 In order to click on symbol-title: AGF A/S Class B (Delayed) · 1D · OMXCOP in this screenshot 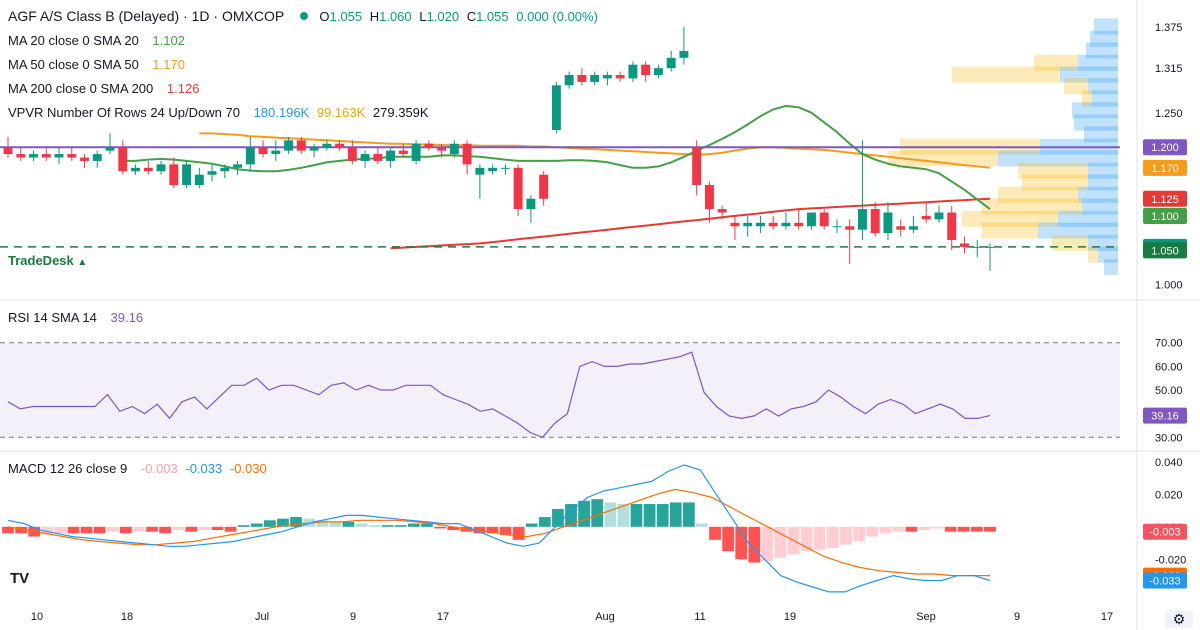, I will do `click(146, 16)`.